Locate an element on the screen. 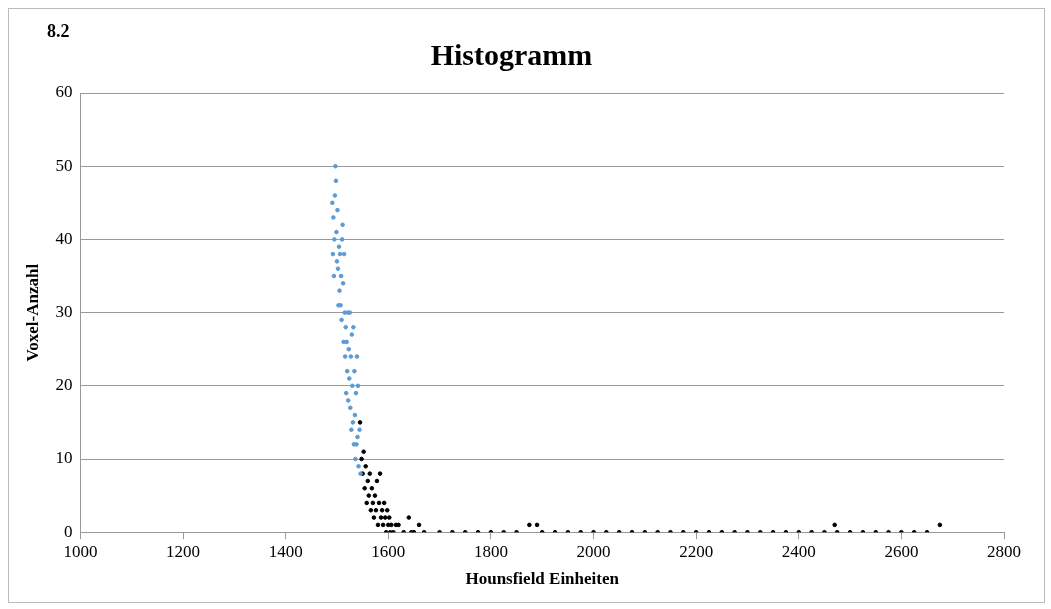 The height and width of the screenshot is (609, 1051). x-tick-label: 2800 is located at coordinates (1004, 551).